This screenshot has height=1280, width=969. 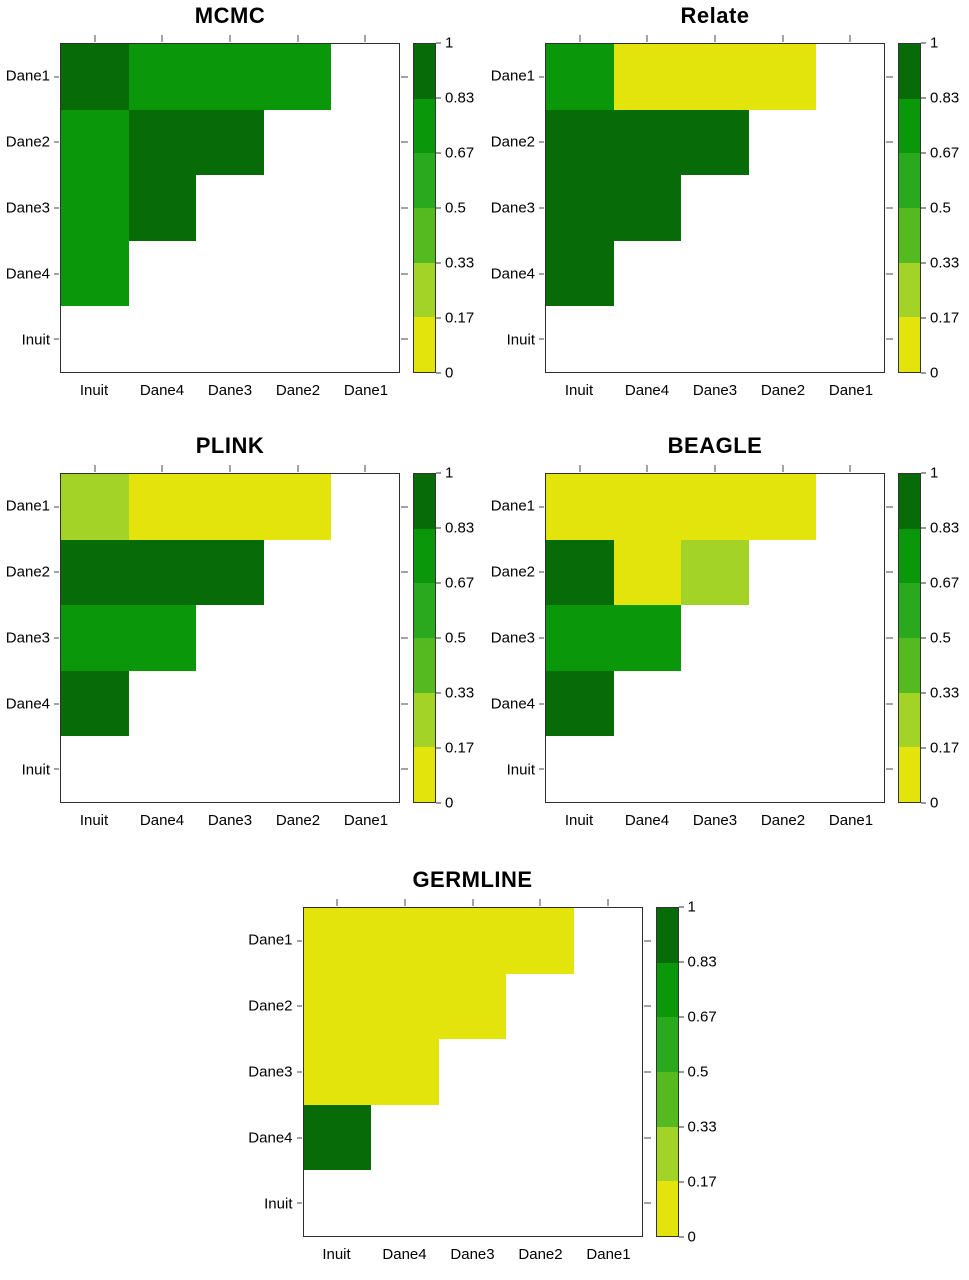 What do you see at coordinates (715, 507) in the screenshot?
I see `heatmap-cell-dane1-dane3` at bounding box center [715, 507].